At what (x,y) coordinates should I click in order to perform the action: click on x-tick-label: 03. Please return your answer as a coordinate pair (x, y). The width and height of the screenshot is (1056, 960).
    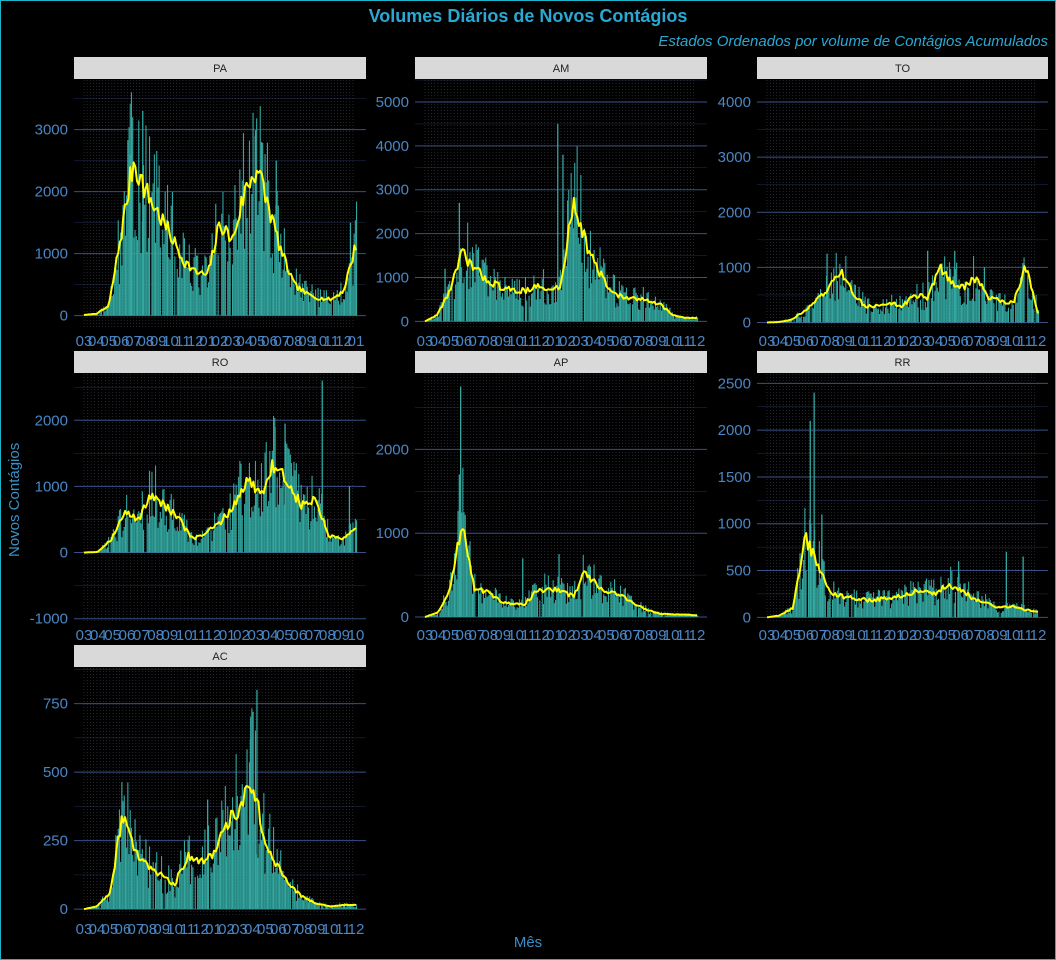
    Looking at the image, I should click on (580, 635).